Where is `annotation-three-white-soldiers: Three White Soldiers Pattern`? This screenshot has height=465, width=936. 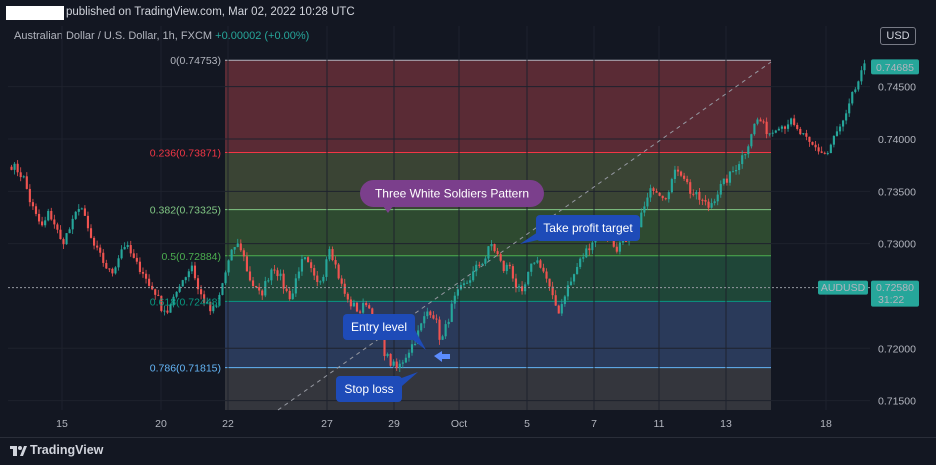
annotation-three-white-soldiers: Three White Soldiers Pattern is located at coordinates (452, 196).